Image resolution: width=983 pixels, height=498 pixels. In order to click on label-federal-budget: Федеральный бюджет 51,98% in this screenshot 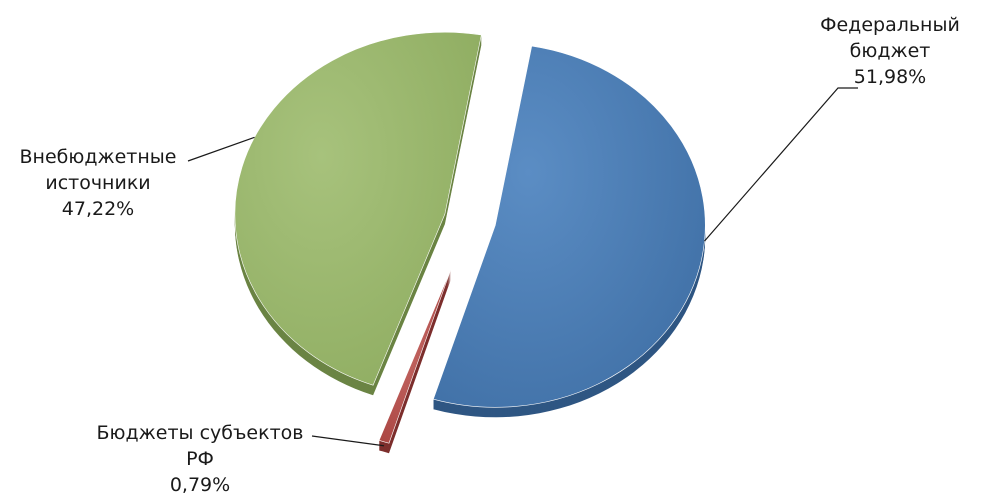, I will do `click(890, 51)`.